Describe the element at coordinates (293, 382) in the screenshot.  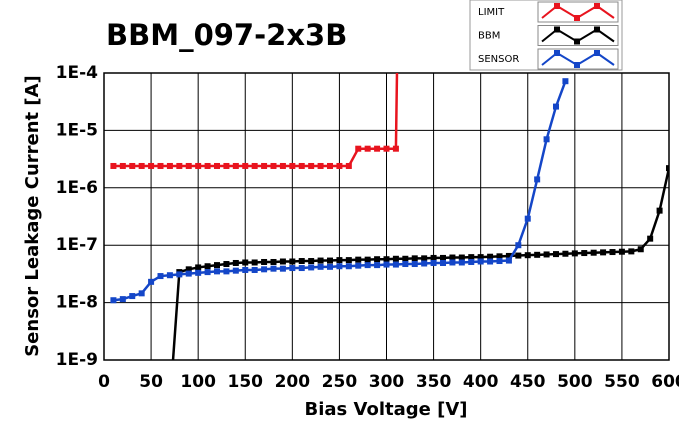
I see `x-tick-label: 200` at that location.